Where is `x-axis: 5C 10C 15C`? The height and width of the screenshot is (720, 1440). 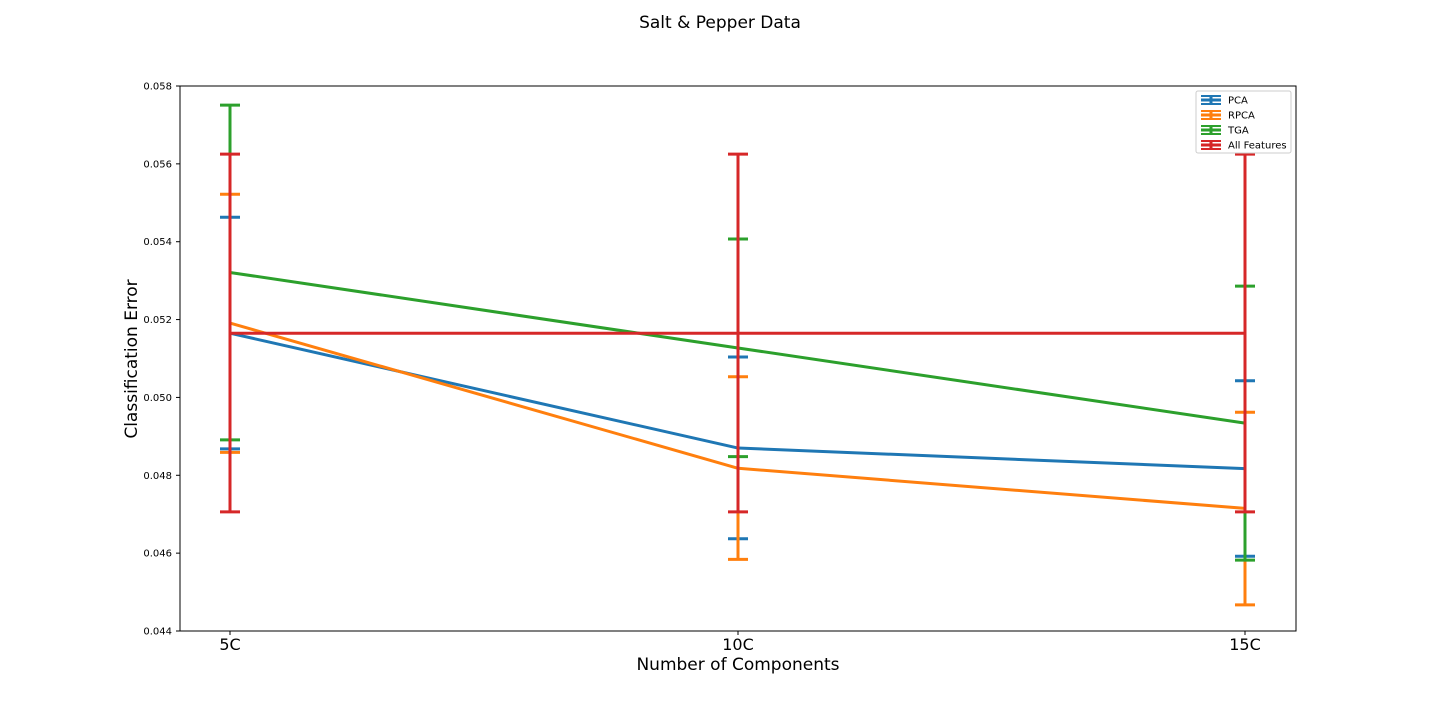 x-axis: 5C 10C 15C is located at coordinates (740, 642).